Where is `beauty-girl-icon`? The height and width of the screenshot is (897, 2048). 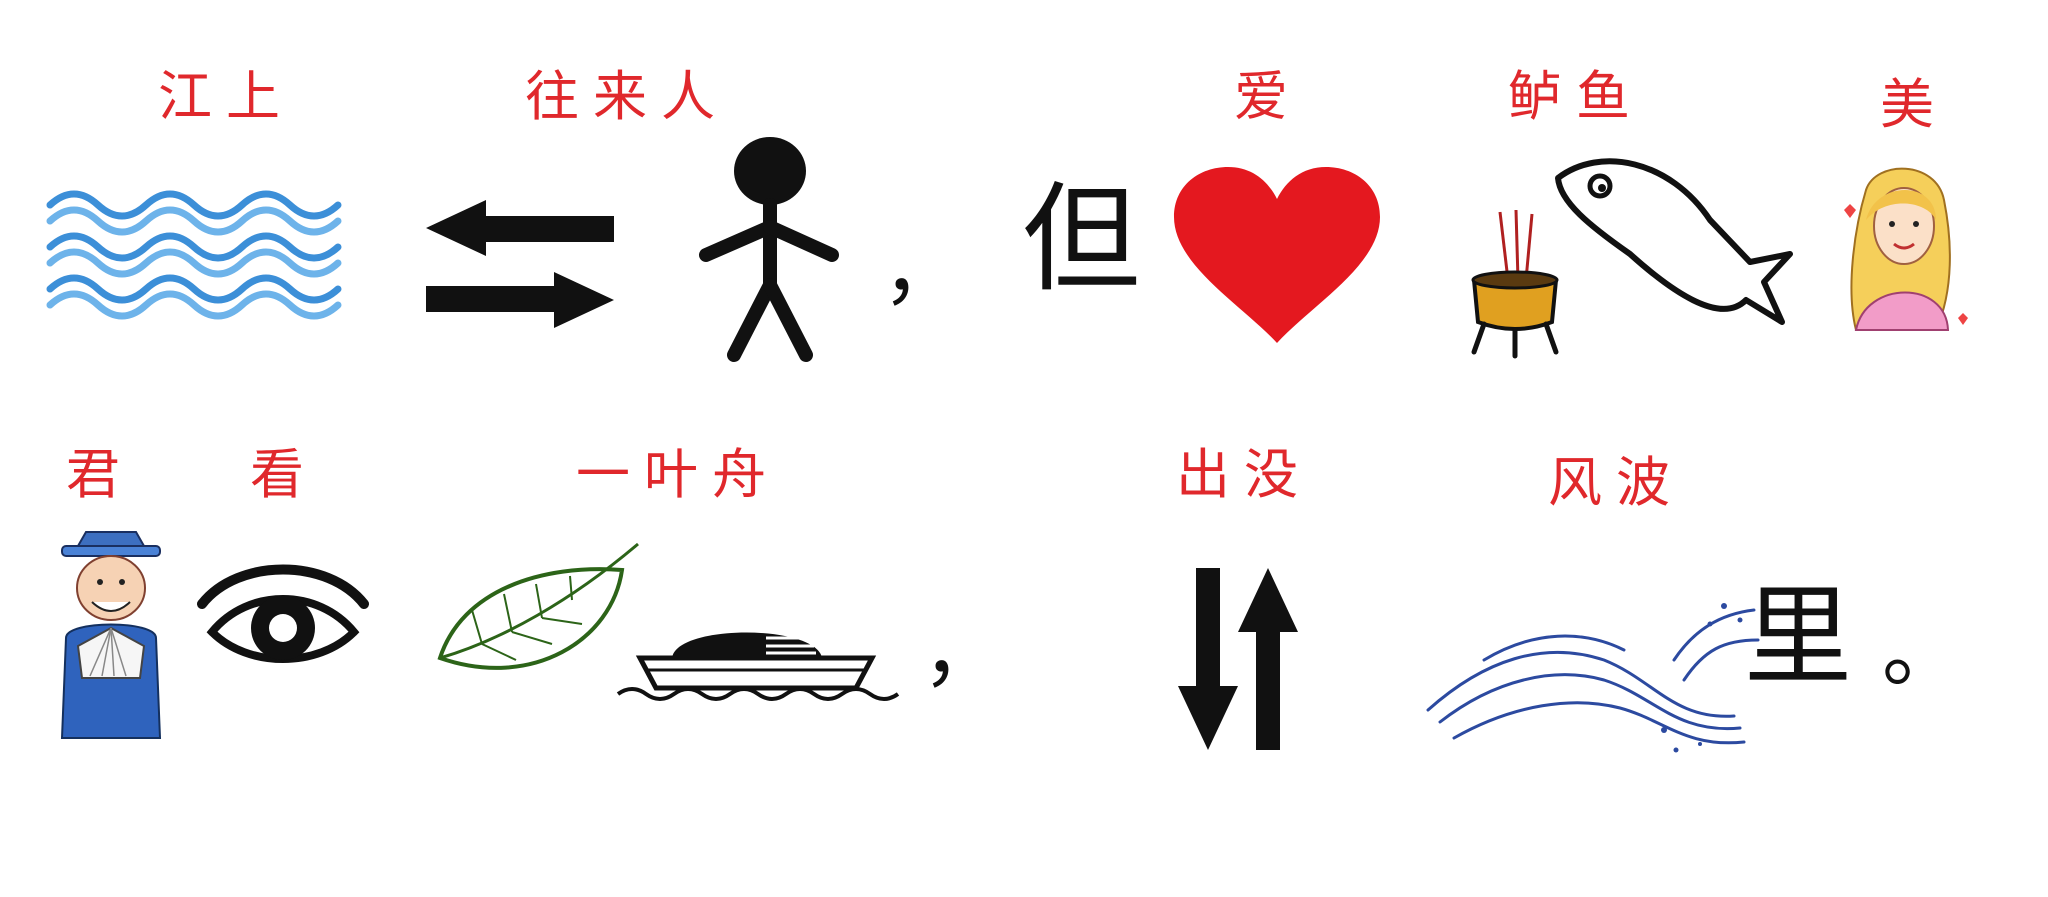
beauty-girl-icon is located at coordinates (1906, 249).